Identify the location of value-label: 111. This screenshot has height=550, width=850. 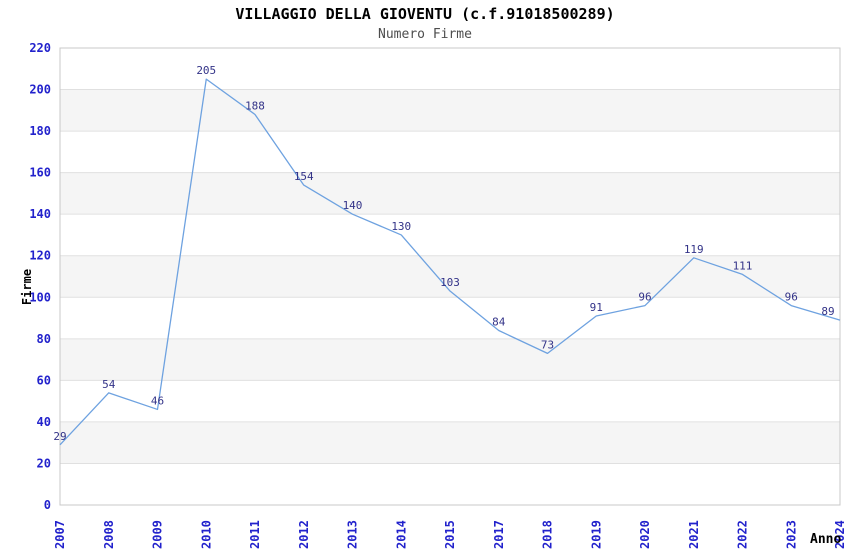
(743, 265).